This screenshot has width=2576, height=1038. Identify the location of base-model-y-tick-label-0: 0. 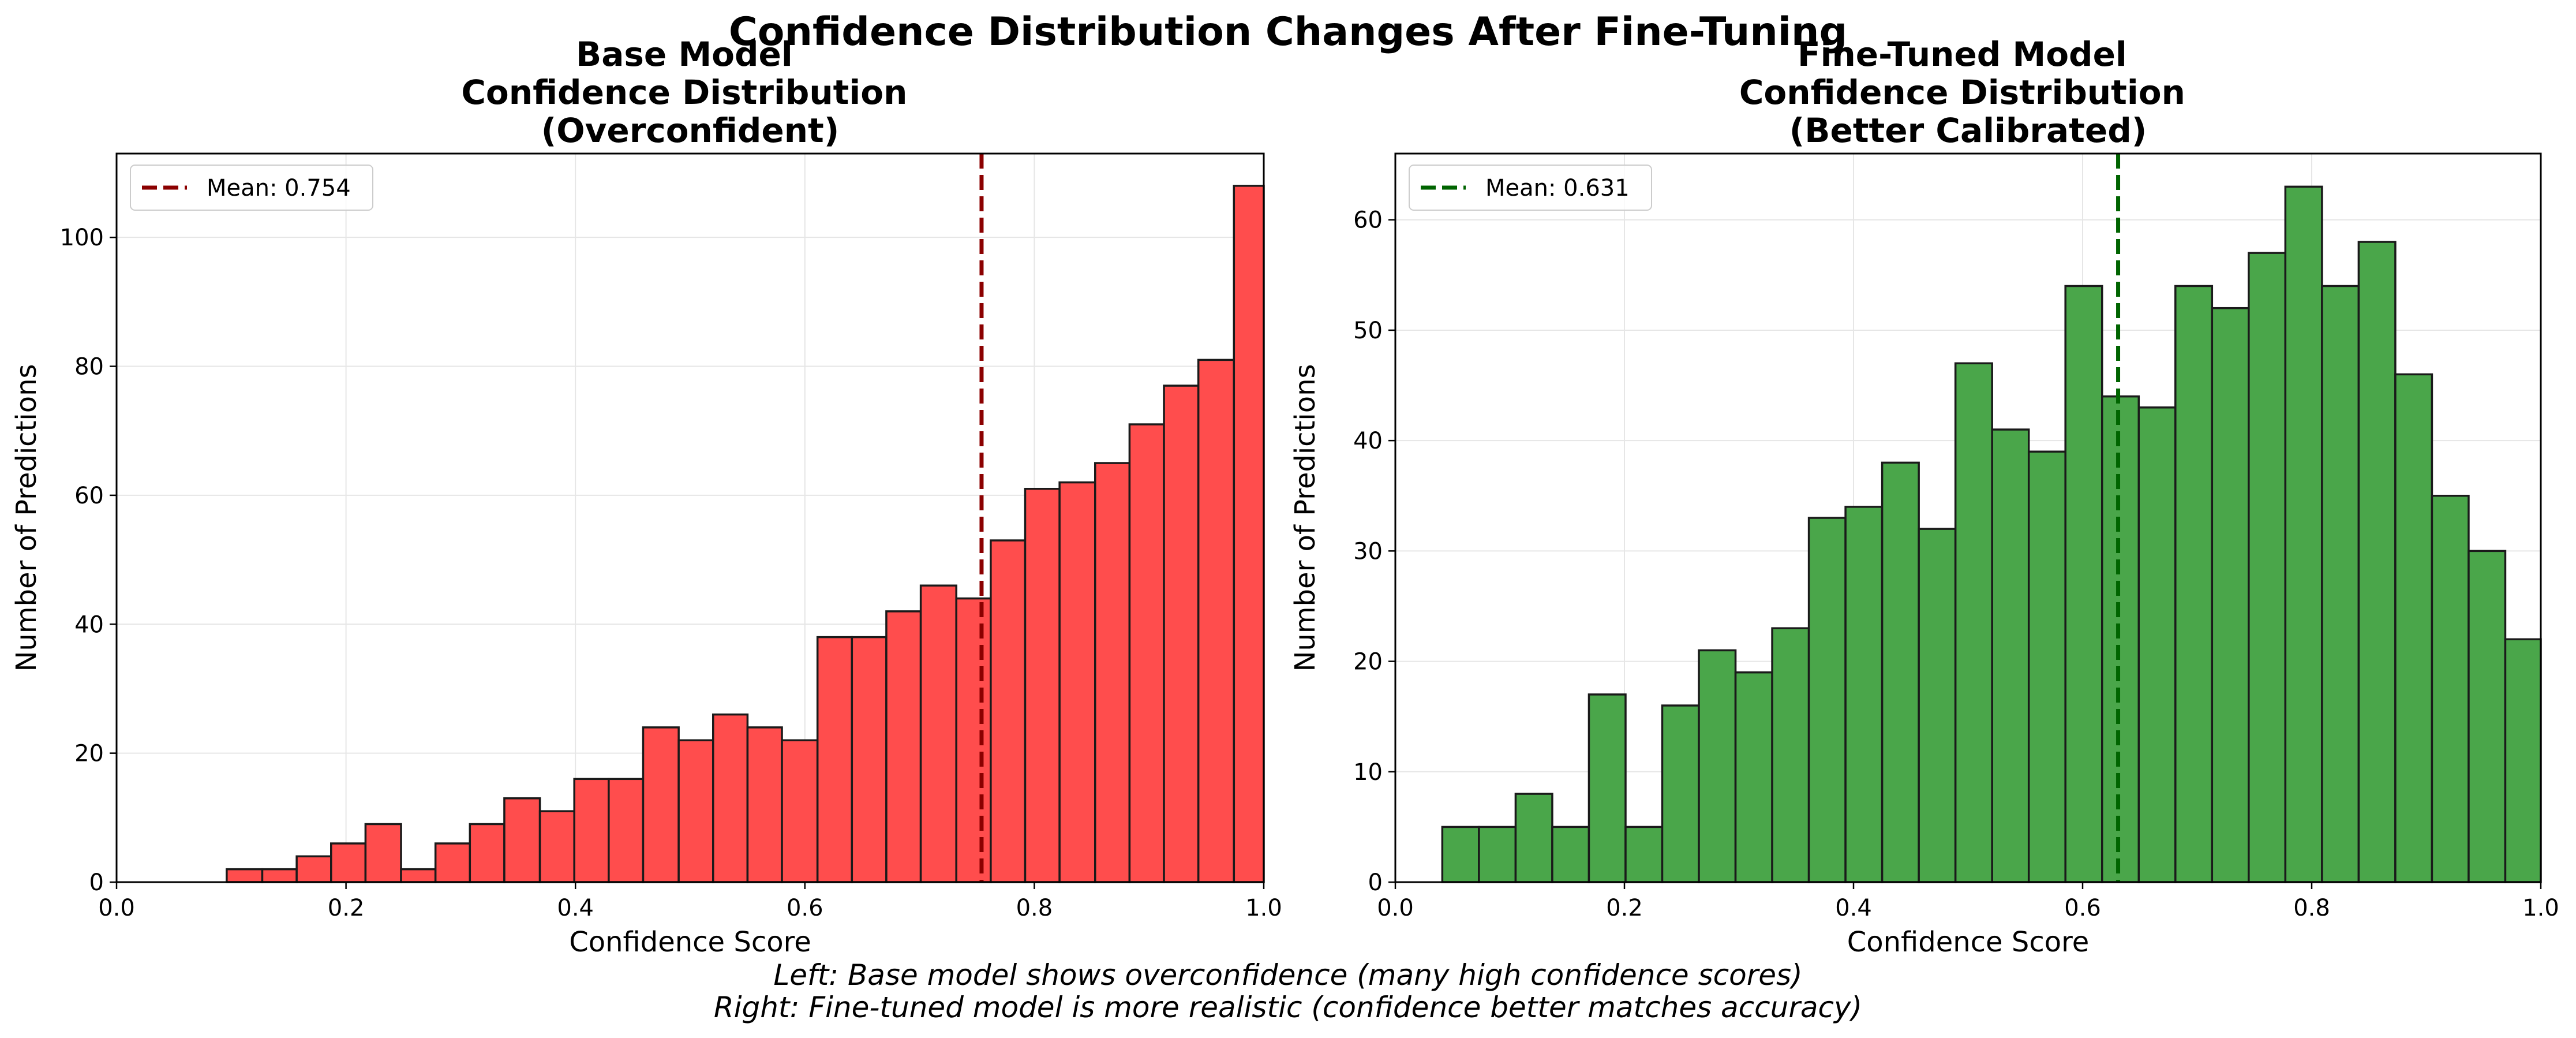
(97, 882).